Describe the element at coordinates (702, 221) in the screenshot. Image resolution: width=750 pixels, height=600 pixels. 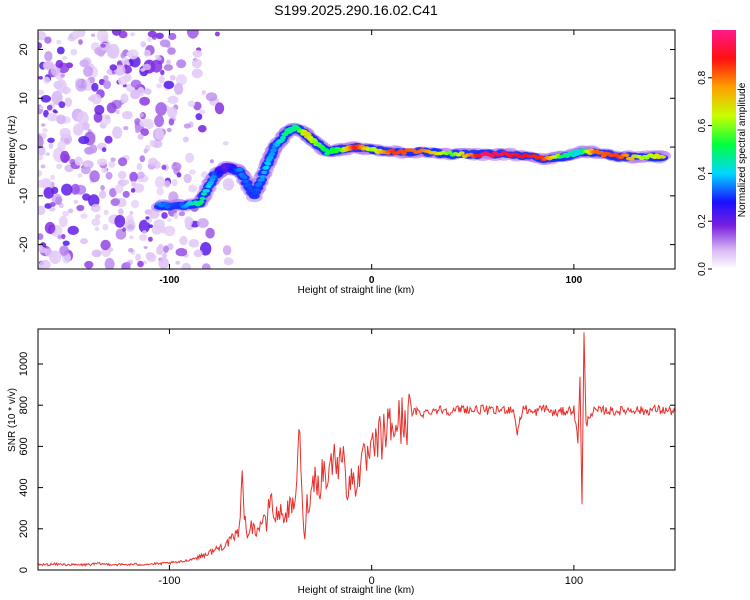
I see `colorbar-tick-label: 0.2` at that location.